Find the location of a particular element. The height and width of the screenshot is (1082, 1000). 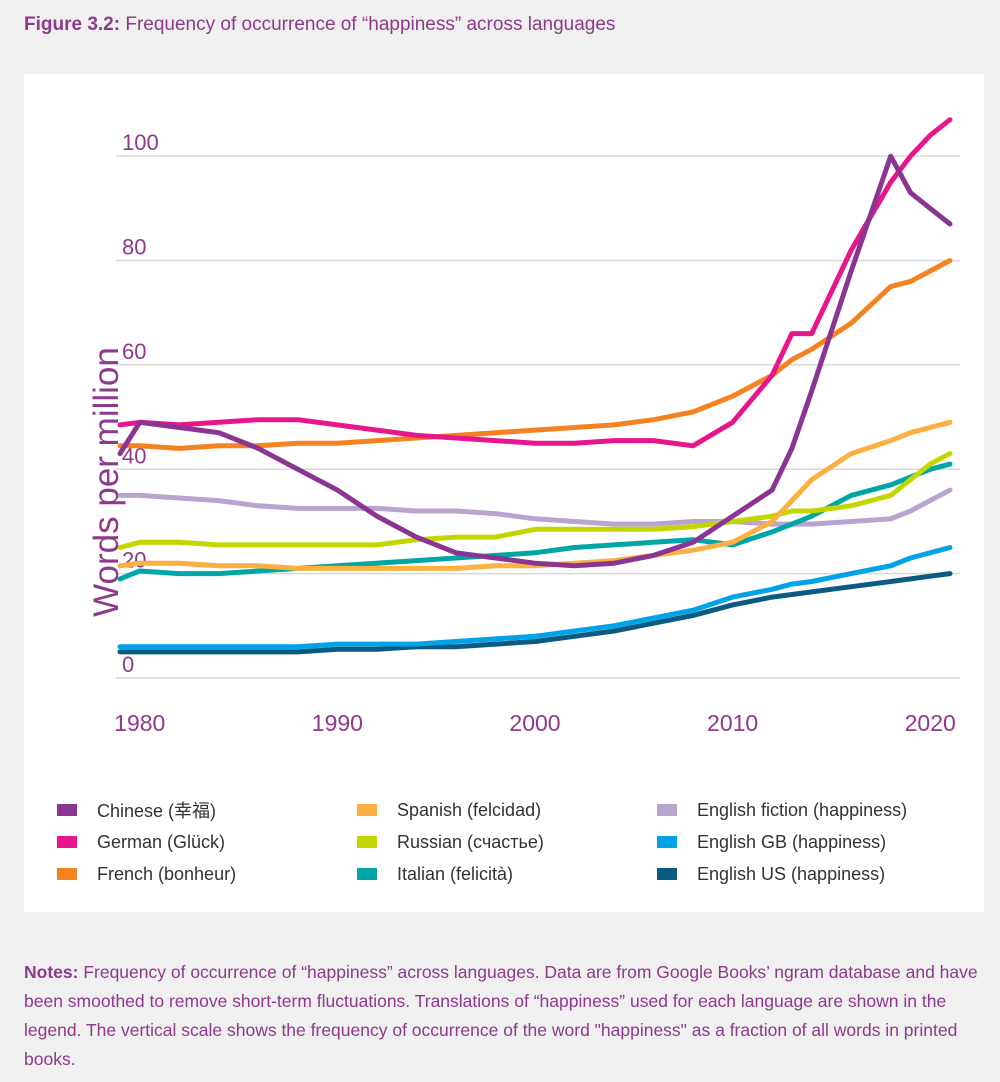

y-tick-label-0: 0 is located at coordinates (128, 664).